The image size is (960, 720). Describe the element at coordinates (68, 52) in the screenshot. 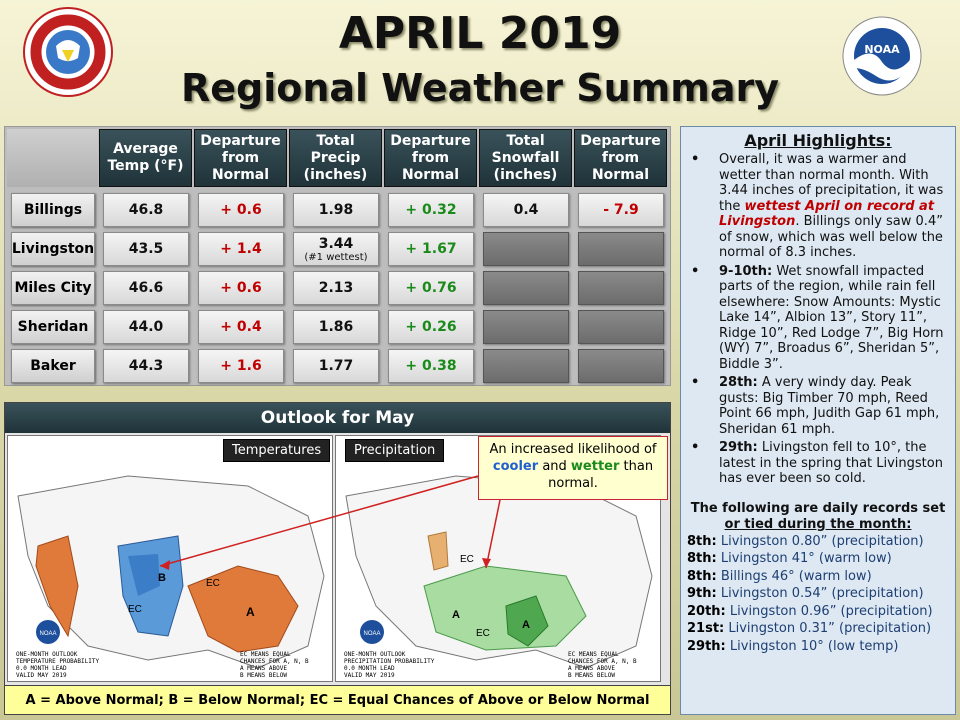

I see `nws-logo` at that location.